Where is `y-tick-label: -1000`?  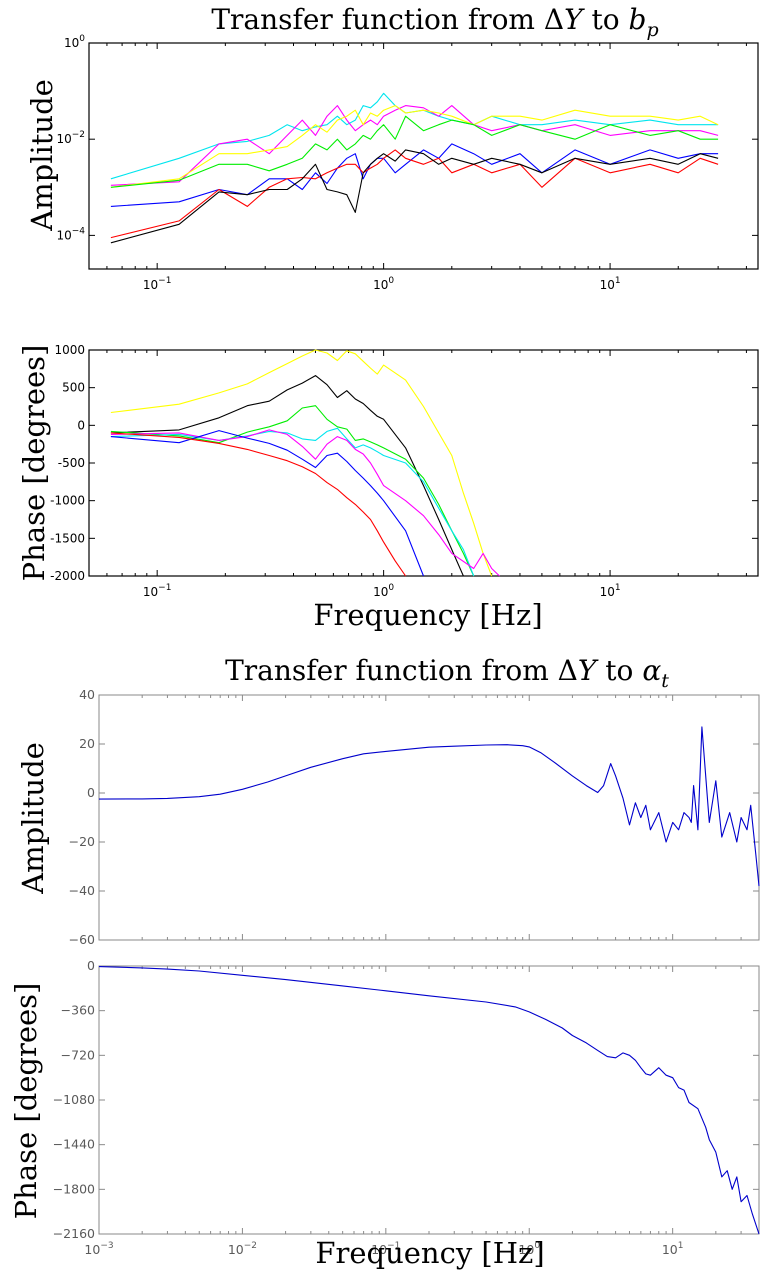
y-tick-label: -1000 is located at coordinates (67, 501).